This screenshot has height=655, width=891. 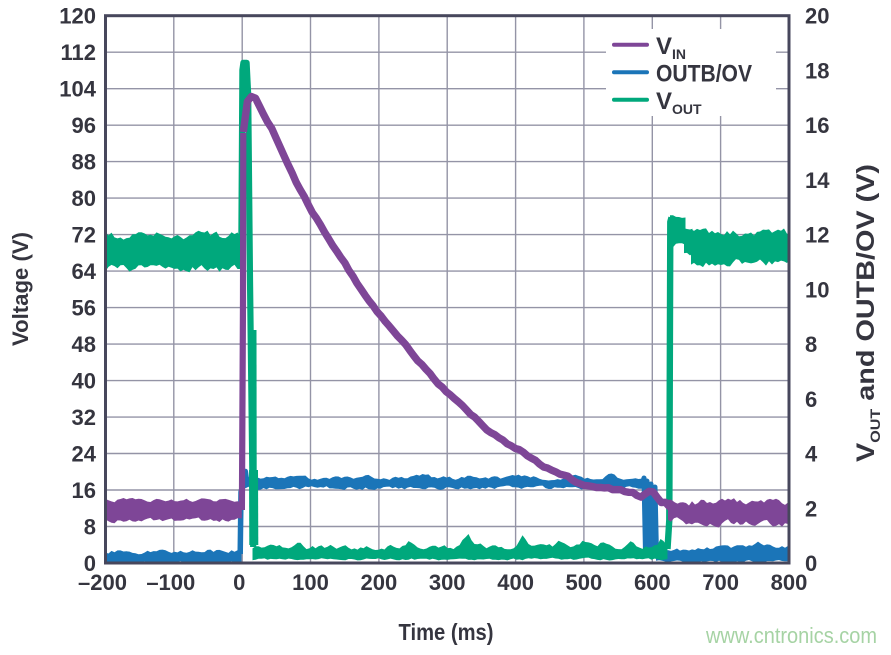 What do you see at coordinates (447, 582) in the screenshot?
I see `svg-text: 300` at bounding box center [447, 582].